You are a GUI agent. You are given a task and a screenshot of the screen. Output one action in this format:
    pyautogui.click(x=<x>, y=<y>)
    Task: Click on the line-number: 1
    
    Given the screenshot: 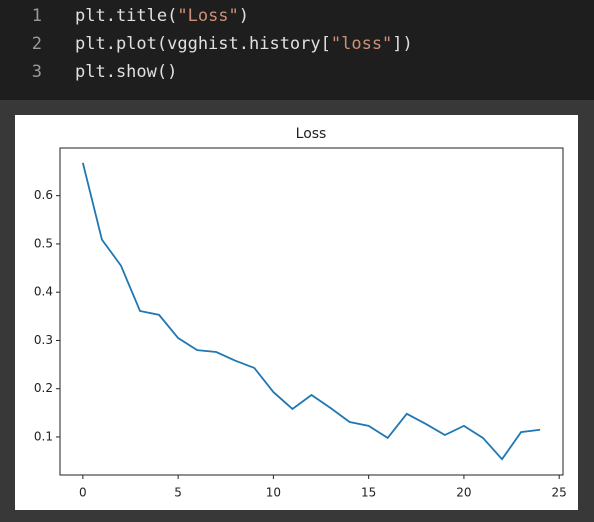 What is the action you would take?
    pyautogui.click(x=36, y=16)
    